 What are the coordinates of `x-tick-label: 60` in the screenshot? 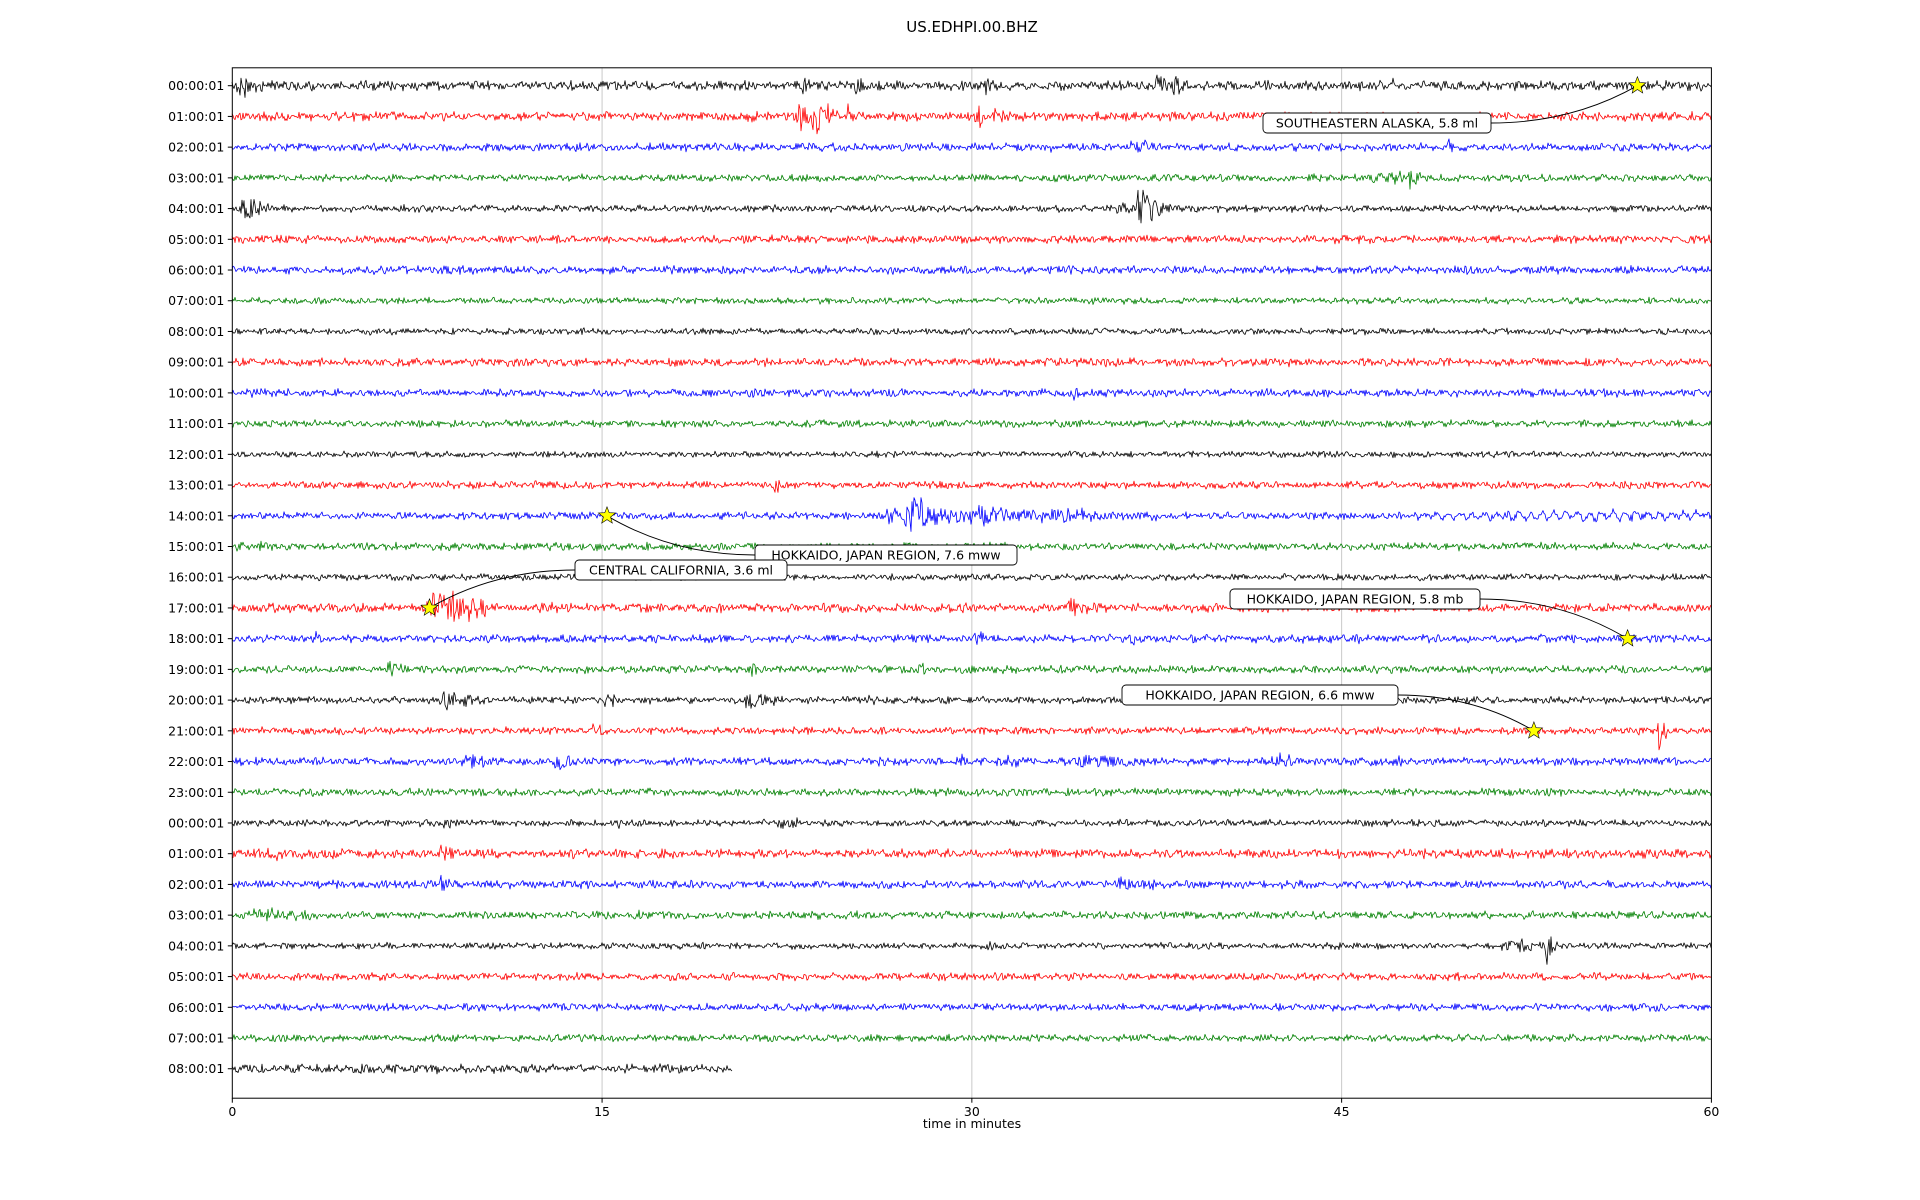 It's located at (1711, 1111).